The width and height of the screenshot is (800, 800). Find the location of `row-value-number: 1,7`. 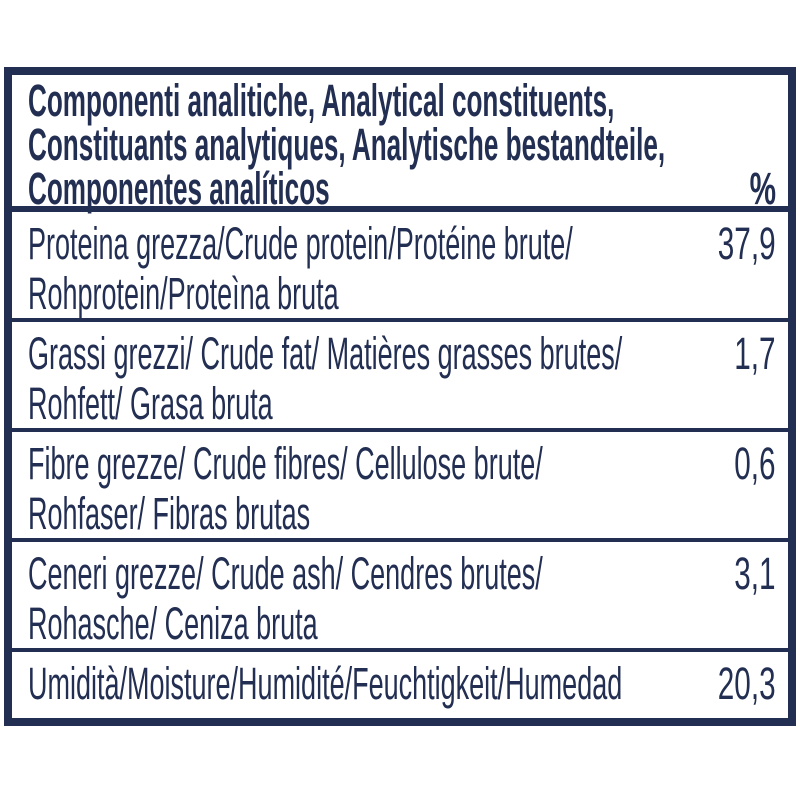

row-value-number: 1,7 is located at coordinates (755, 353).